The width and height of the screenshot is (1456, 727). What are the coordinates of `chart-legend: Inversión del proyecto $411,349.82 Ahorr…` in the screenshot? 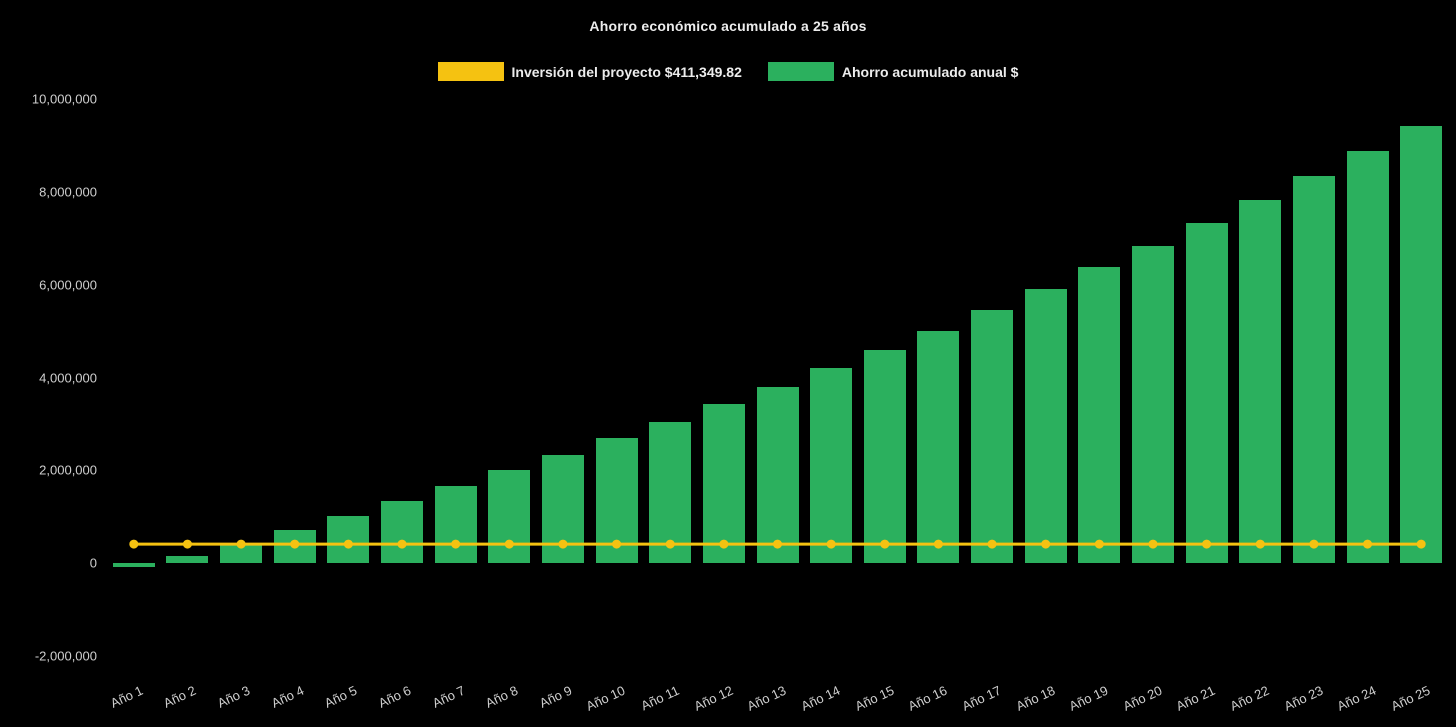 It's located at (728, 71).